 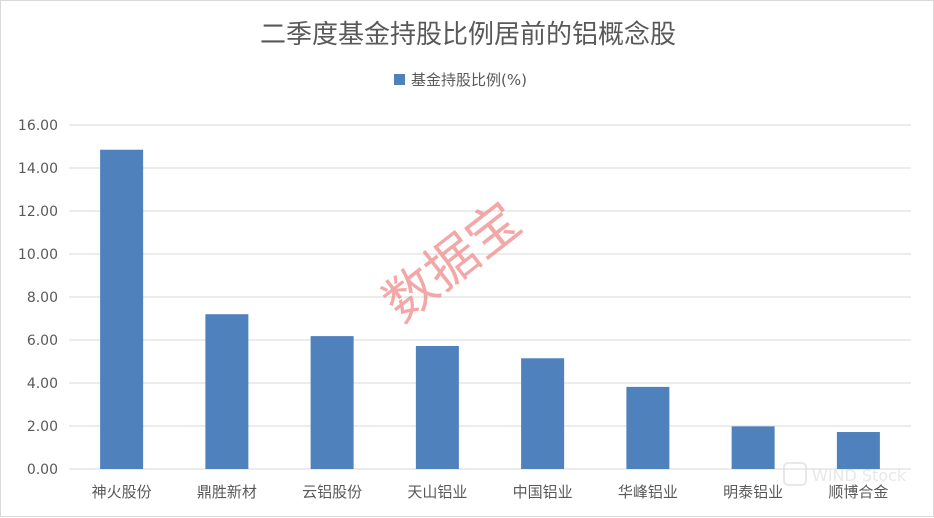 What do you see at coordinates (332, 492) in the screenshot?
I see `x-category-label: 云铝股份` at bounding box center [332, 492].